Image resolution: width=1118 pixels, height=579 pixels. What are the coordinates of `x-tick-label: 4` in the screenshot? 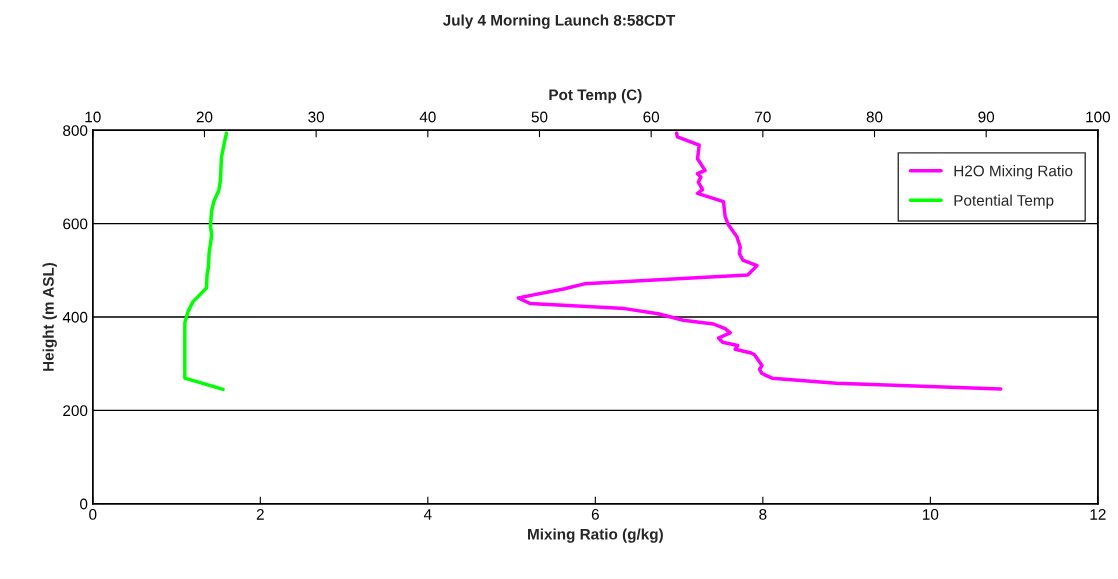 It's located at (427, 514).